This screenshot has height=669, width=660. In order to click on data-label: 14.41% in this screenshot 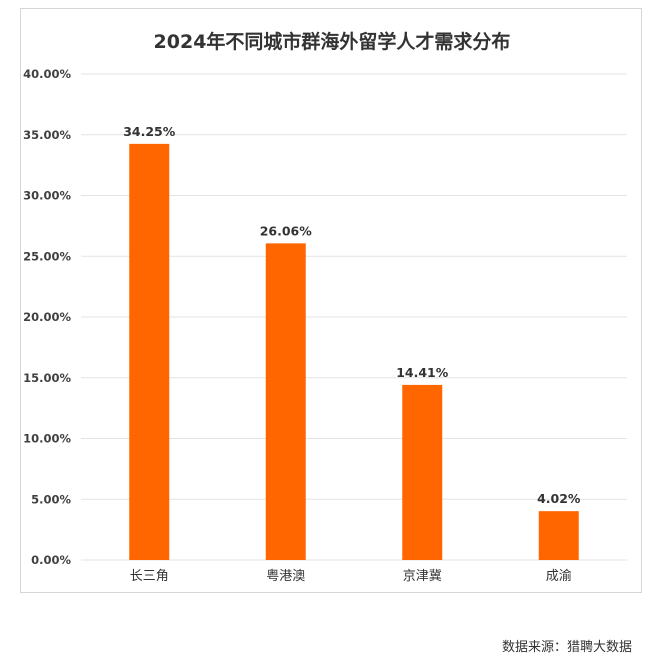, I will do `click(422, 372)`.